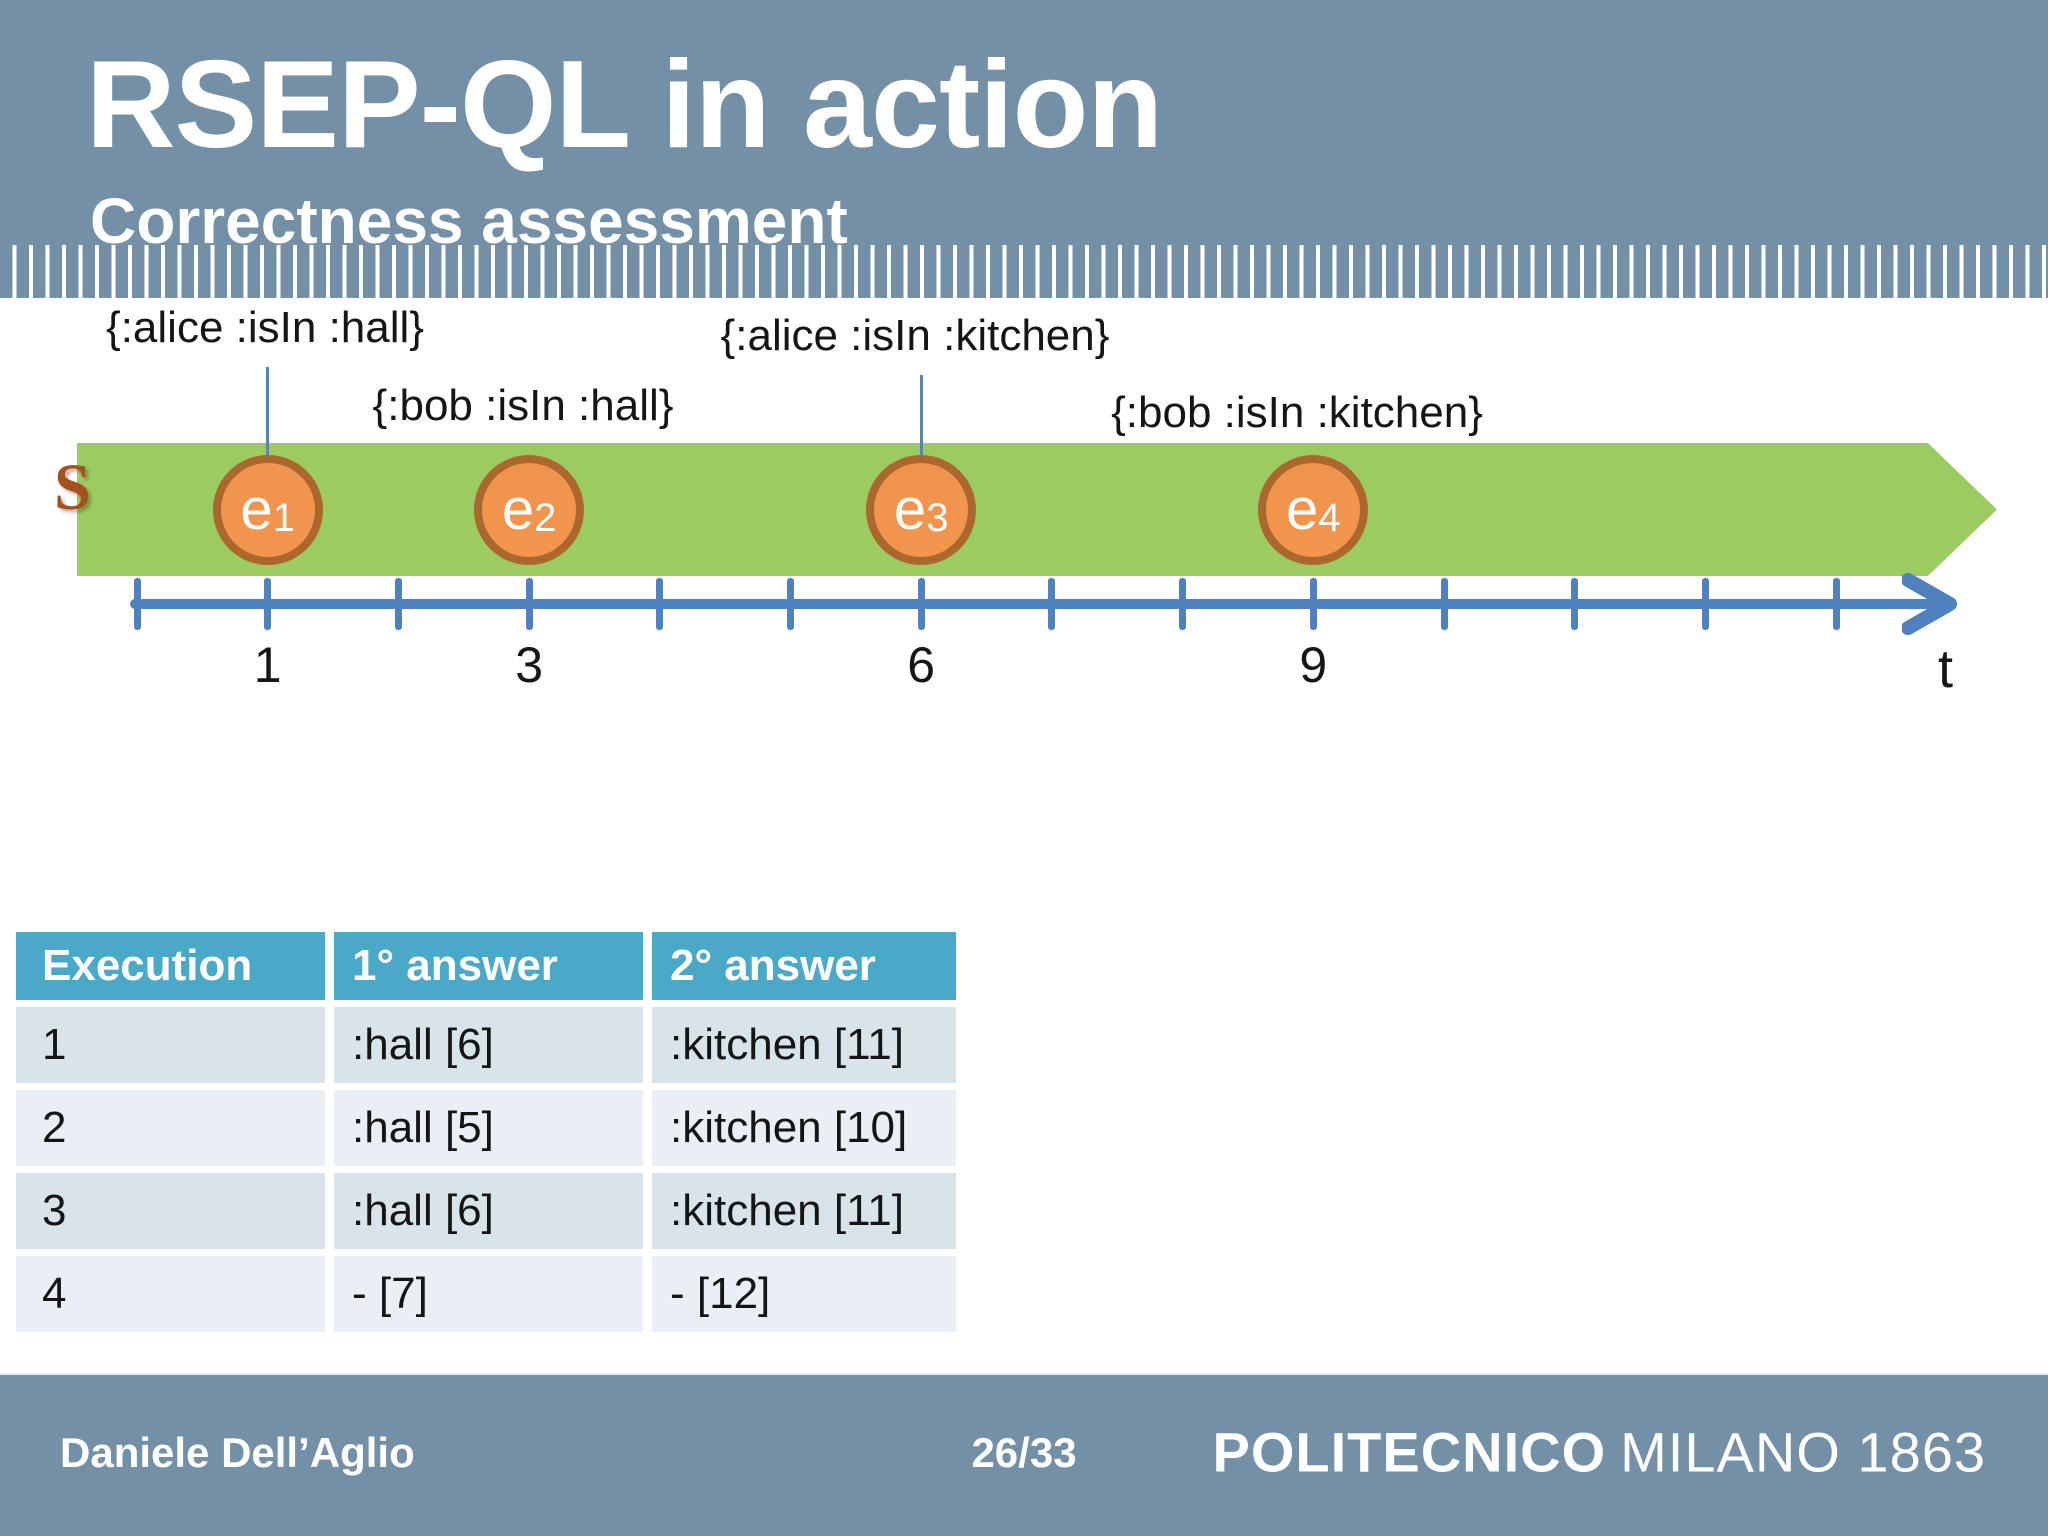 The width and height of the screenshot is (2048, 1536). What do you see at coordinates (170, 1045) in the screenshot?
I see `table-cell: 1` at bounding box center [170, 1045].